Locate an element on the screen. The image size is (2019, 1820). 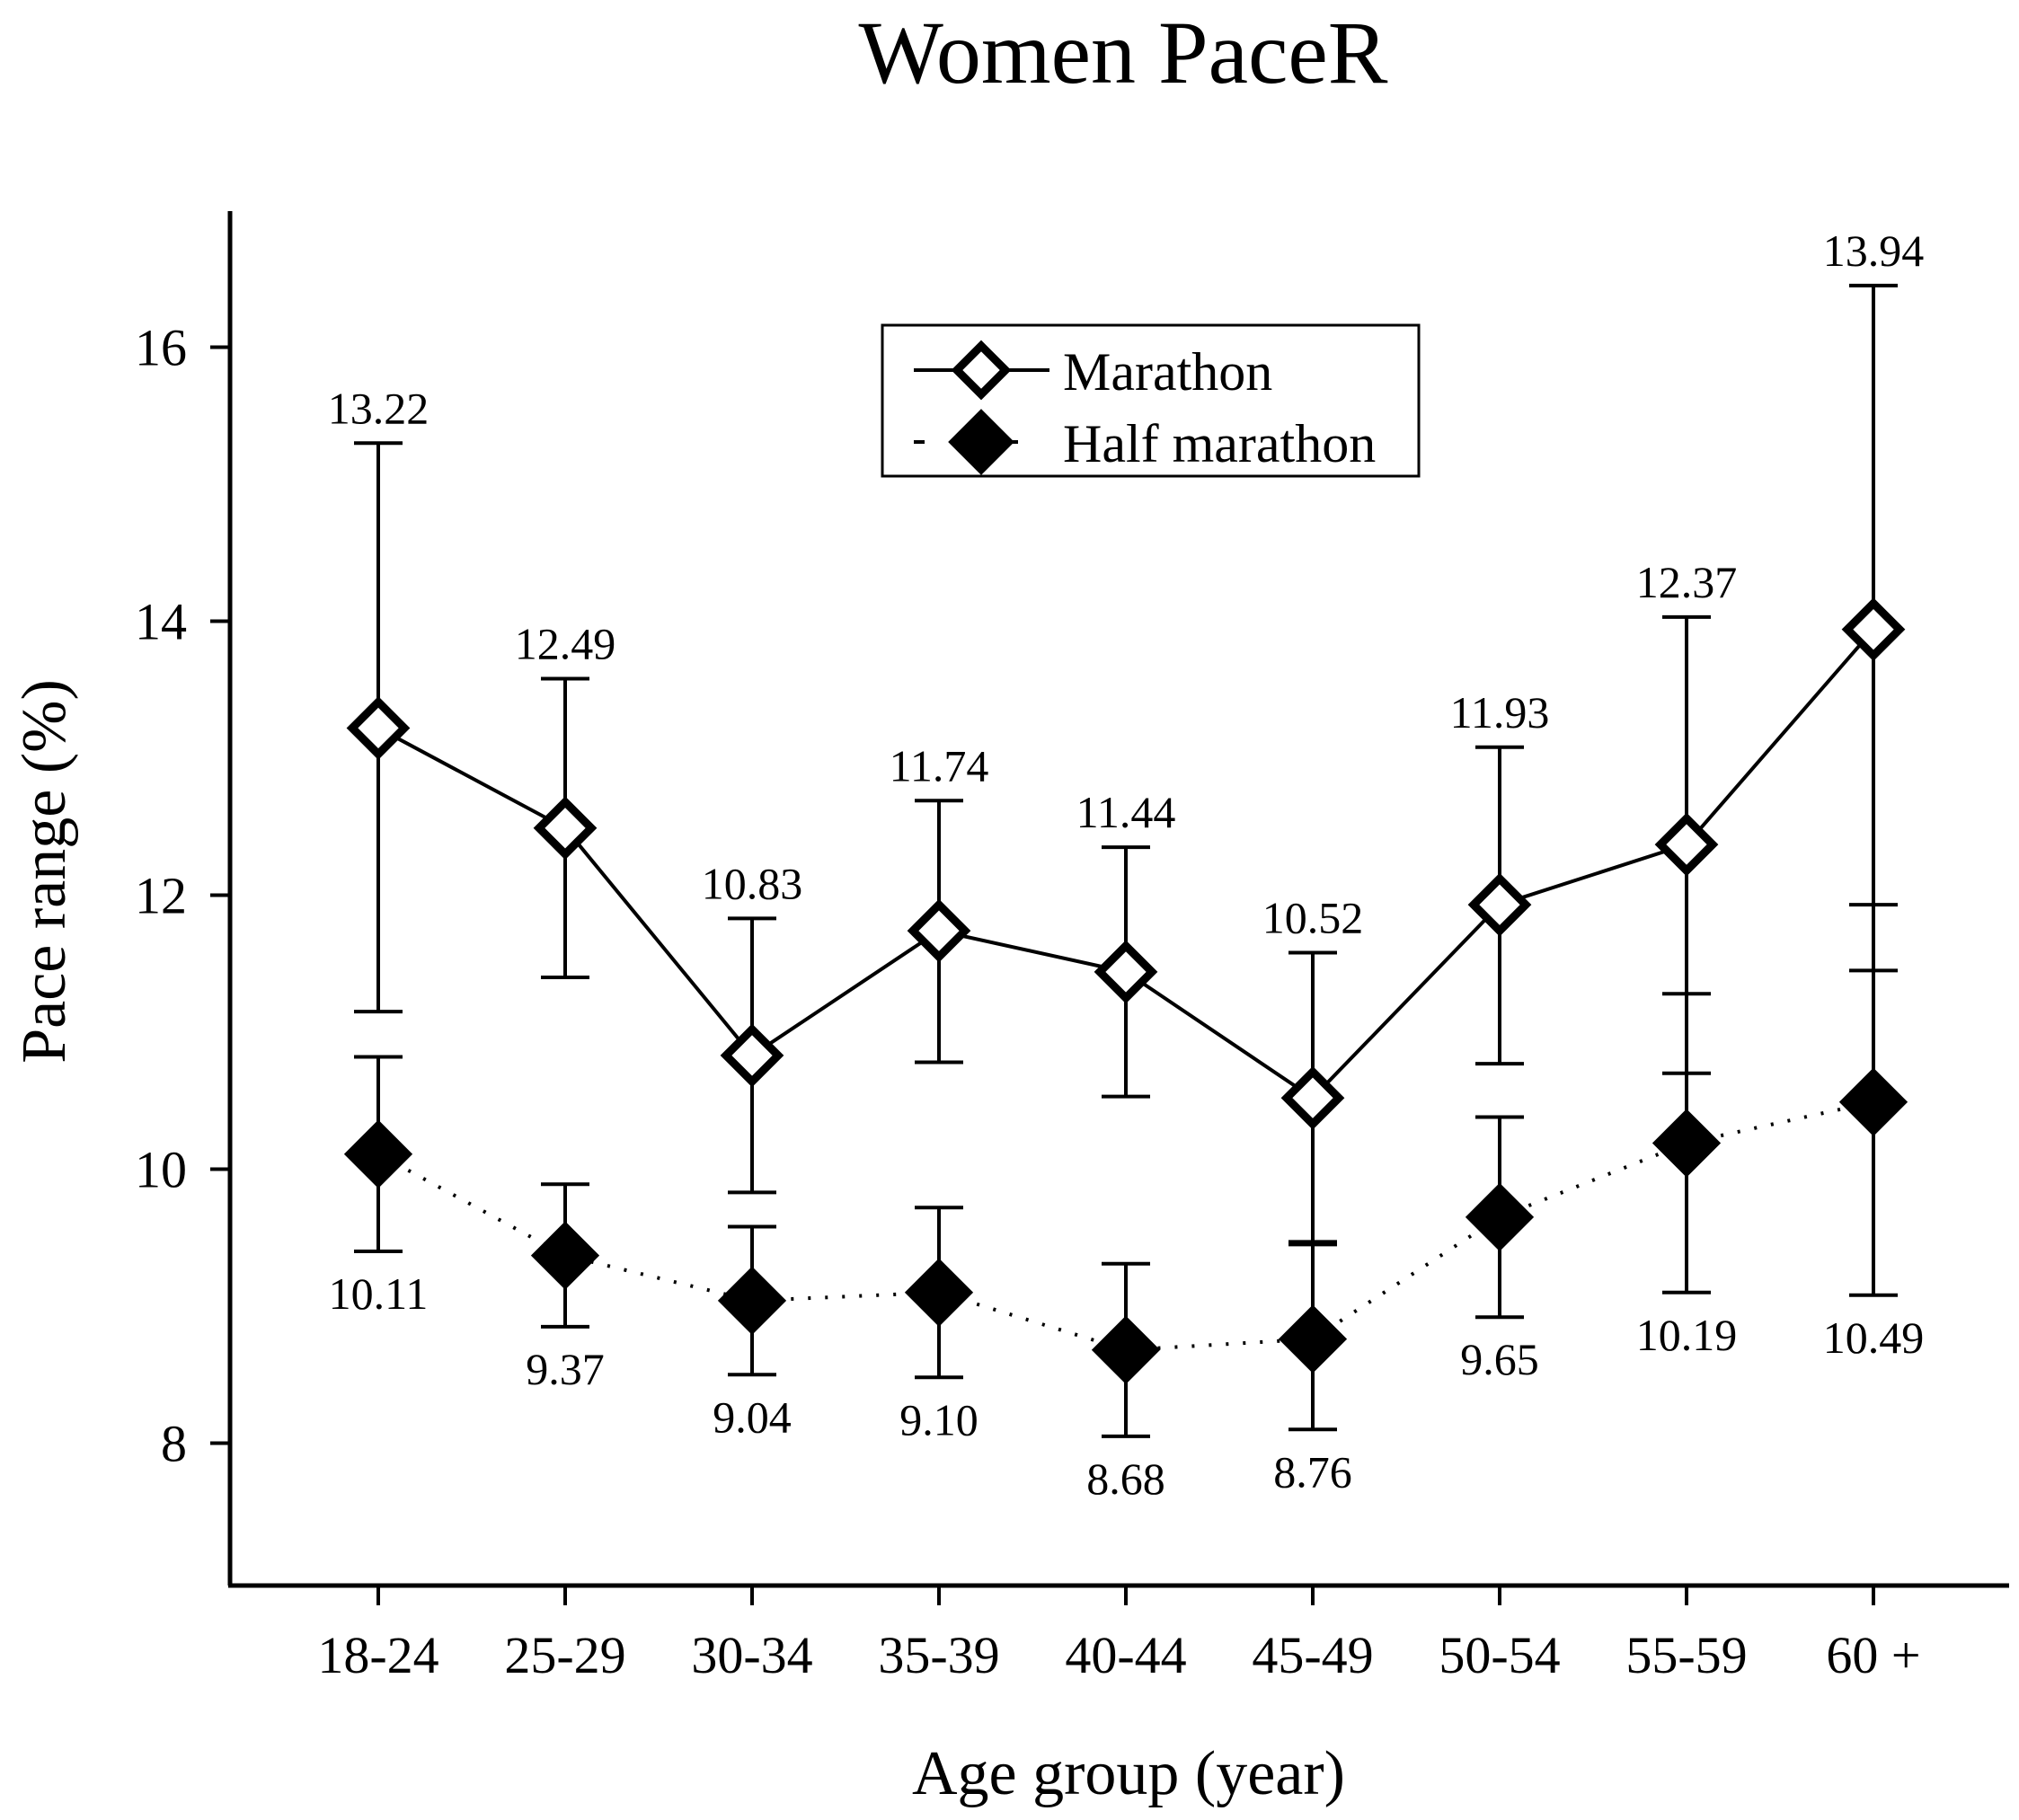
half-marathon-data-label: 9.65 is located at coordinates (1499, 1359).